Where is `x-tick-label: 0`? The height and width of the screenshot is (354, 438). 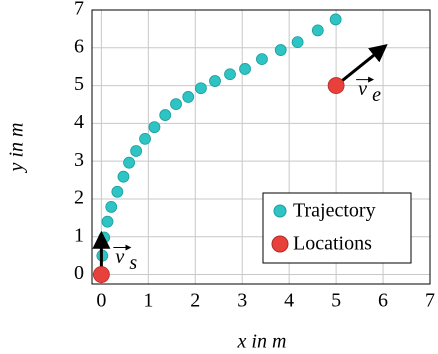
x-tick-label: 0 is located at coordinates (101, 301).